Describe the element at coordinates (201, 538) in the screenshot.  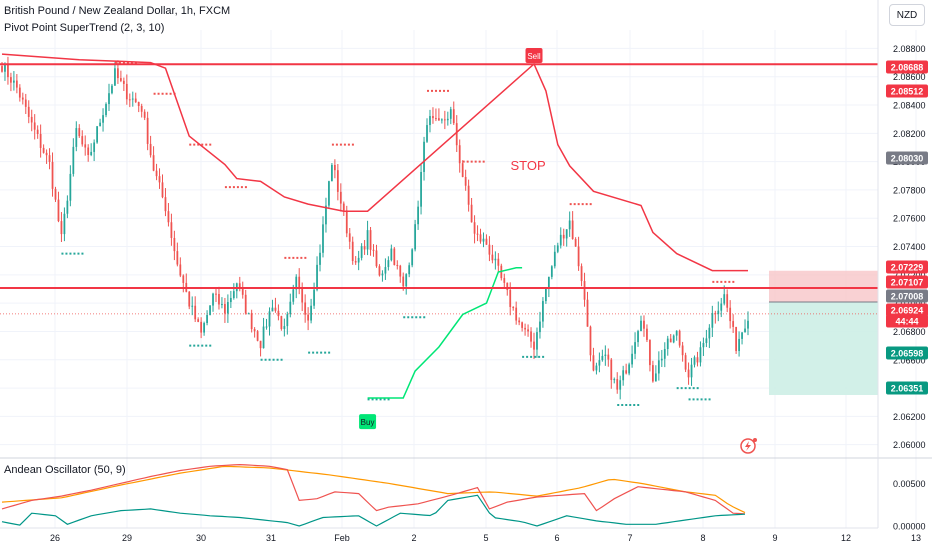
I see `x-tick-label: 30` at that location.